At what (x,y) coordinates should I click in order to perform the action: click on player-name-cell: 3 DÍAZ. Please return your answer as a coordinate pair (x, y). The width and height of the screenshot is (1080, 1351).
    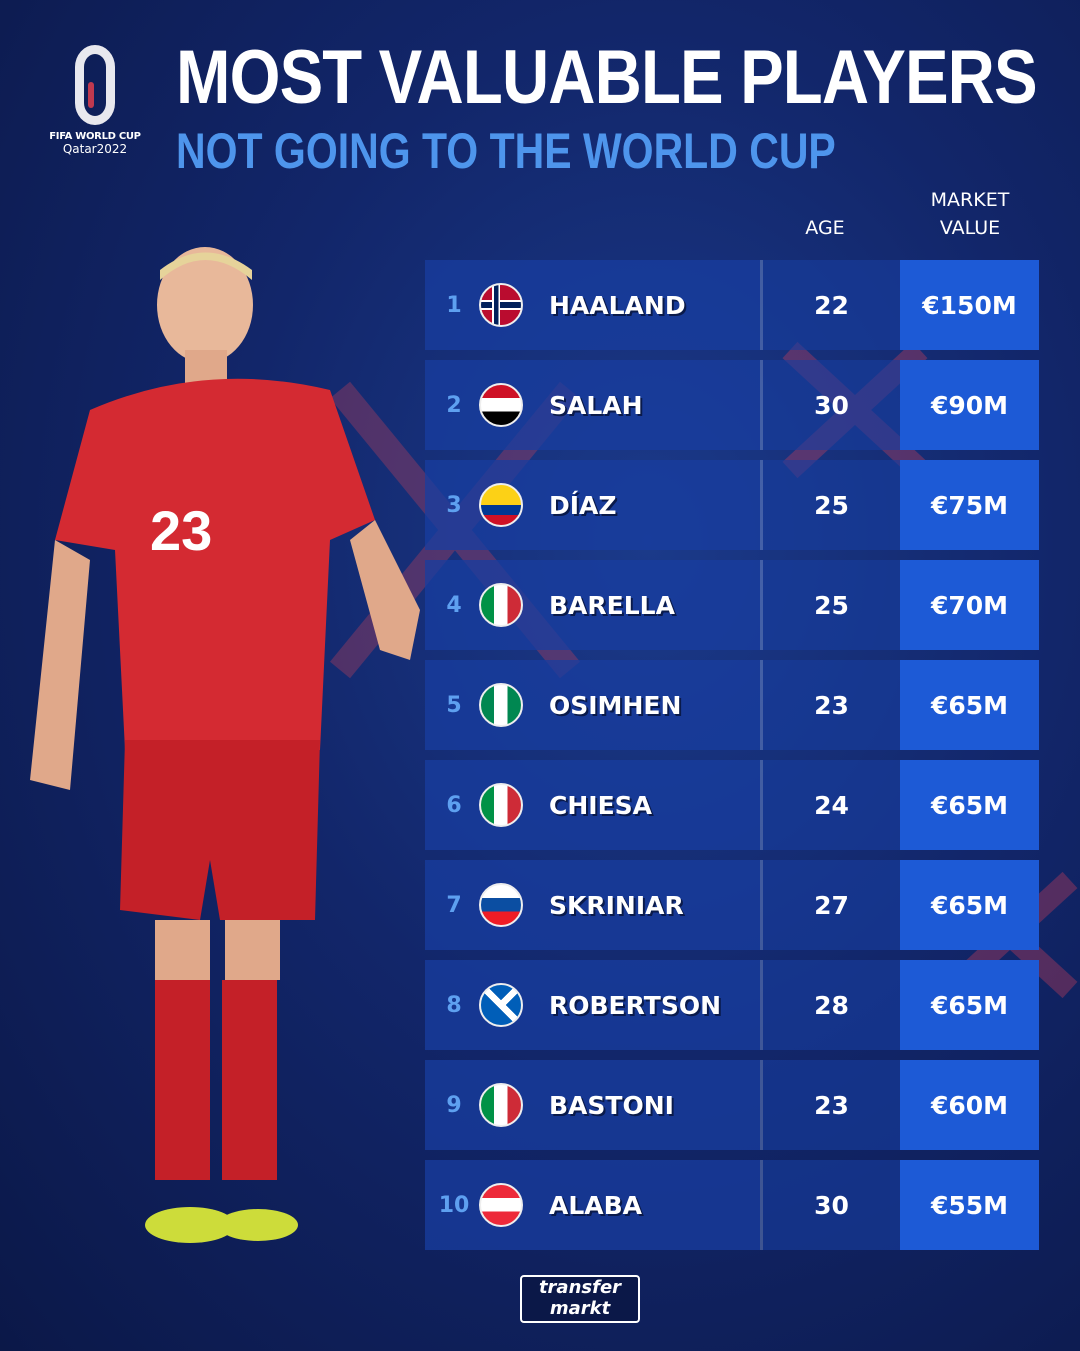
    Looking at the image, I should click on (592, 505).